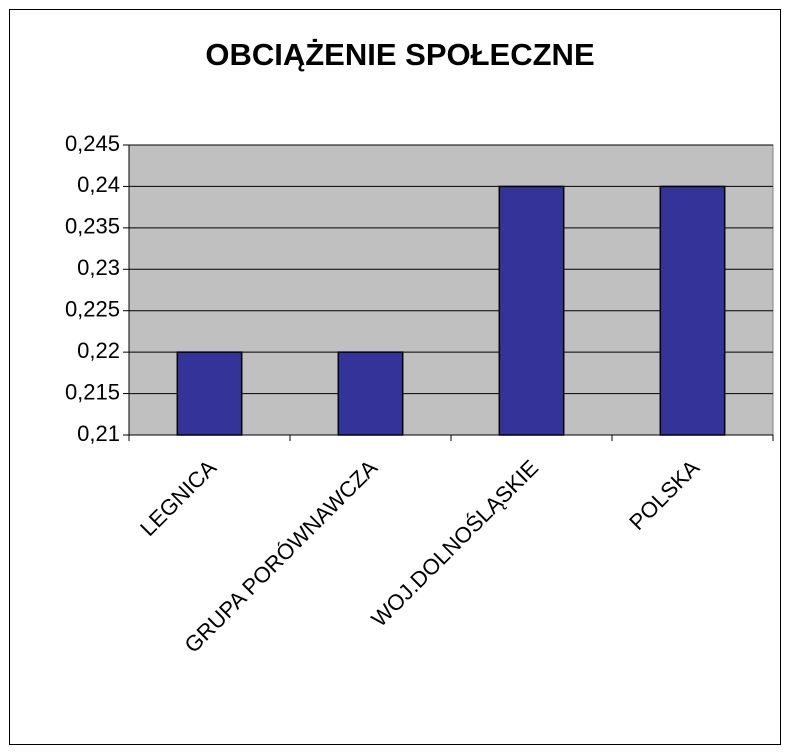 The image size is (785, 753). I want to click on y-tick-label: 0,23, so click(98, 267).